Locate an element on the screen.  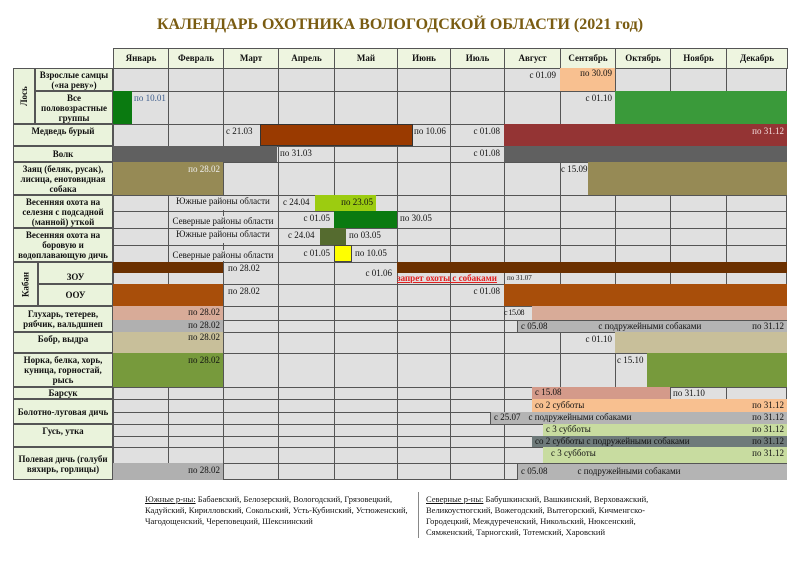
row-label-beaver: Бобр, выдра is located at coordinates (63, 342).